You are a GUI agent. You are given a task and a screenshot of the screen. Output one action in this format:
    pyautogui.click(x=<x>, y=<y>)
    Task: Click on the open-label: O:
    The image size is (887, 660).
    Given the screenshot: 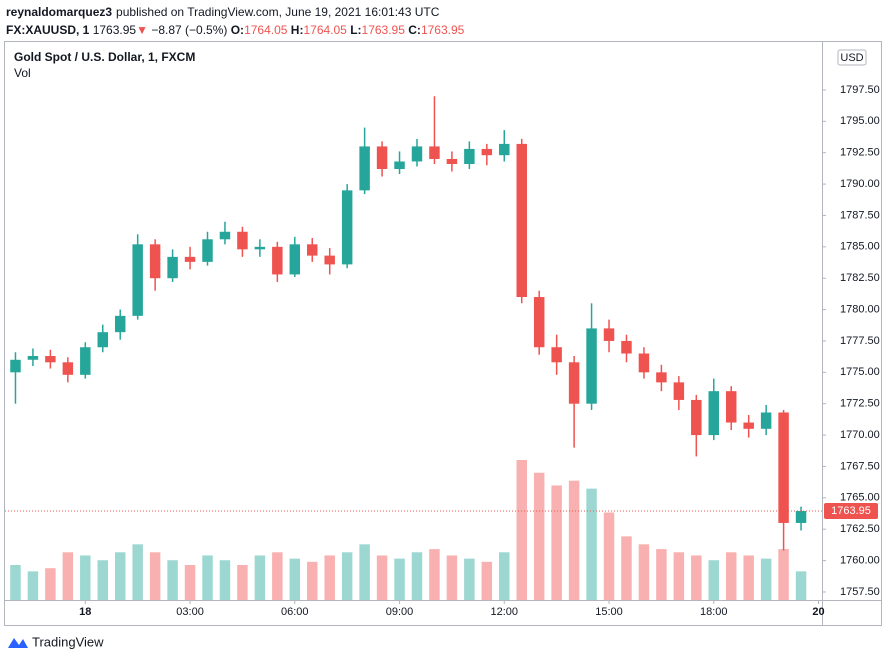 What is the action you would take?
    pyautogui.click(x=237, y=30)
    